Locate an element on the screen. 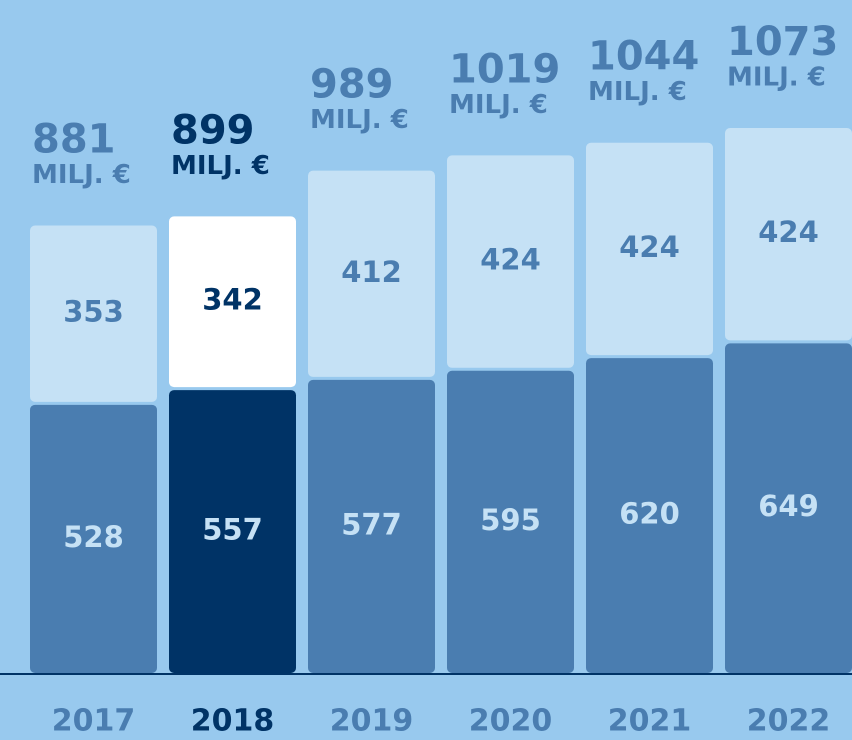  x-tick-label: 2019 is located at coordinates (372, 721).